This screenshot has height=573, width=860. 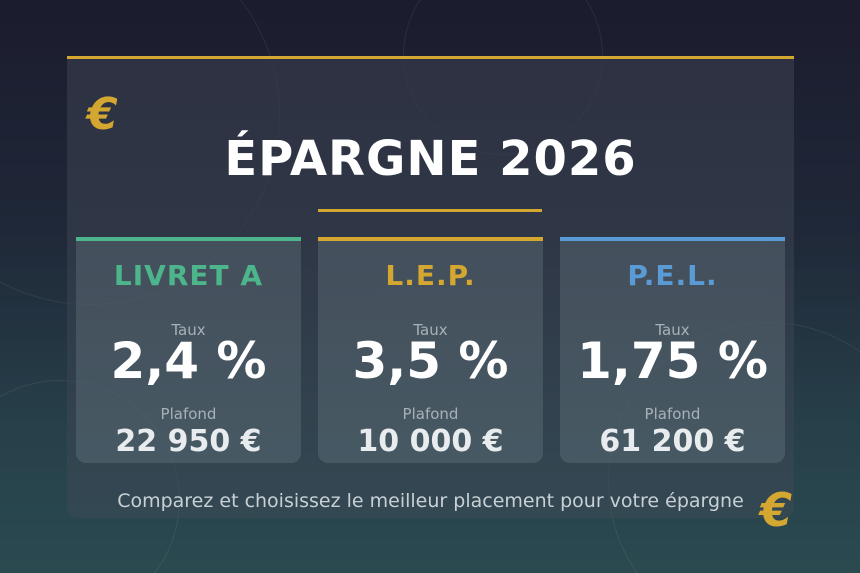 I want to click on card-pel: P.E.L. Taux 1,75 % Plafond 61 200 €, so click(x=672, y=350).